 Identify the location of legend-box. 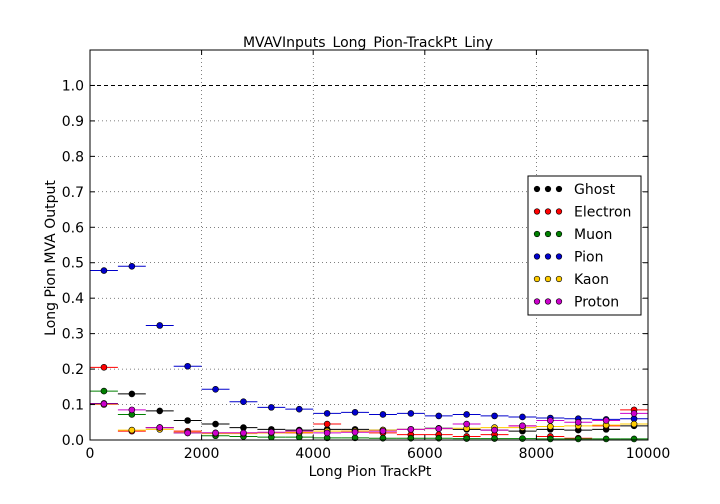
(584, 245).